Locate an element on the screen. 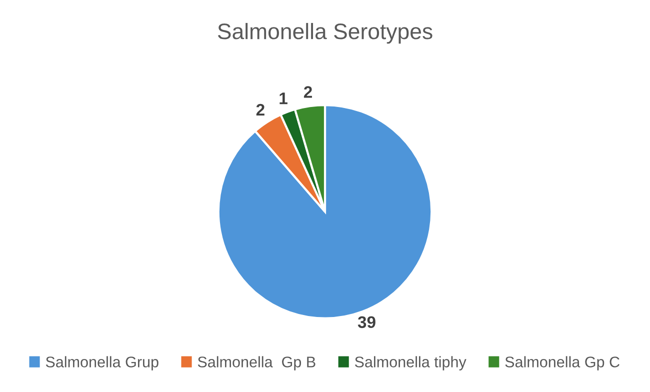  legend-label: Salmonella tiphy is located at coordinates (410, 363).